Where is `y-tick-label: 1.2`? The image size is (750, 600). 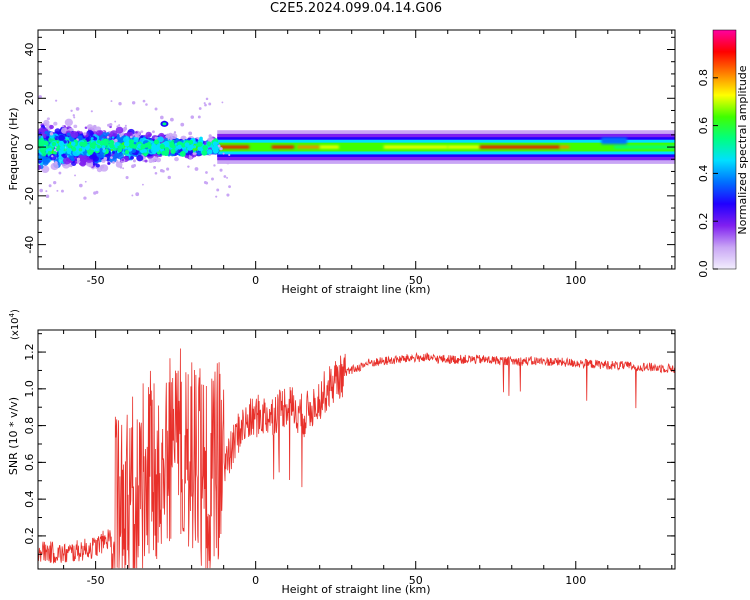
y-tick-label: 1.2 is located at coordinates (29, 352).